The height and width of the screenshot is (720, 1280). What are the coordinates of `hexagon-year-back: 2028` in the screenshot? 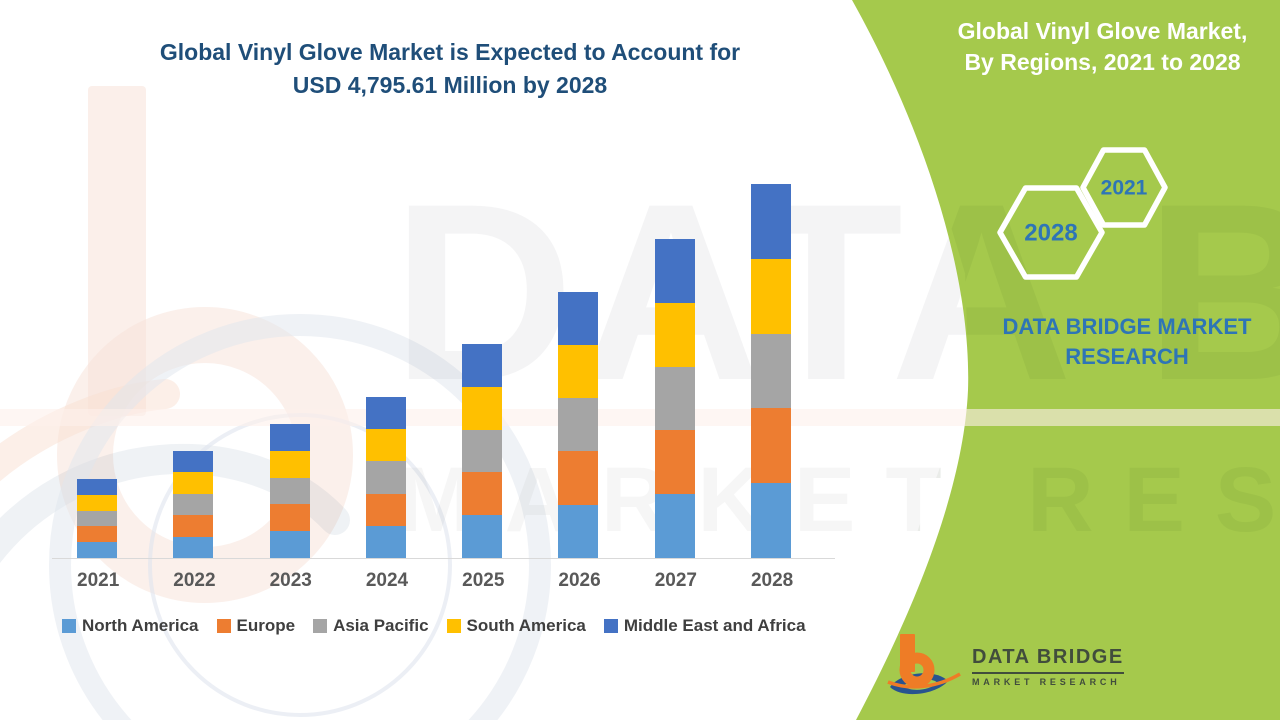 It's located at (1050, 233).